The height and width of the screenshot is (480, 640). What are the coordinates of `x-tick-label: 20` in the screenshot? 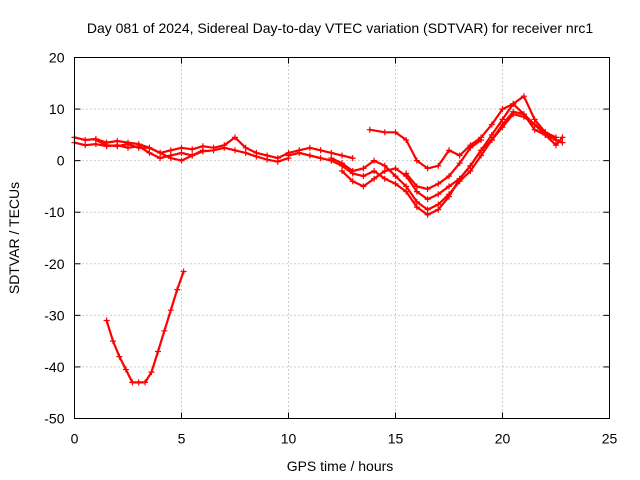 It's located at (503, 439).